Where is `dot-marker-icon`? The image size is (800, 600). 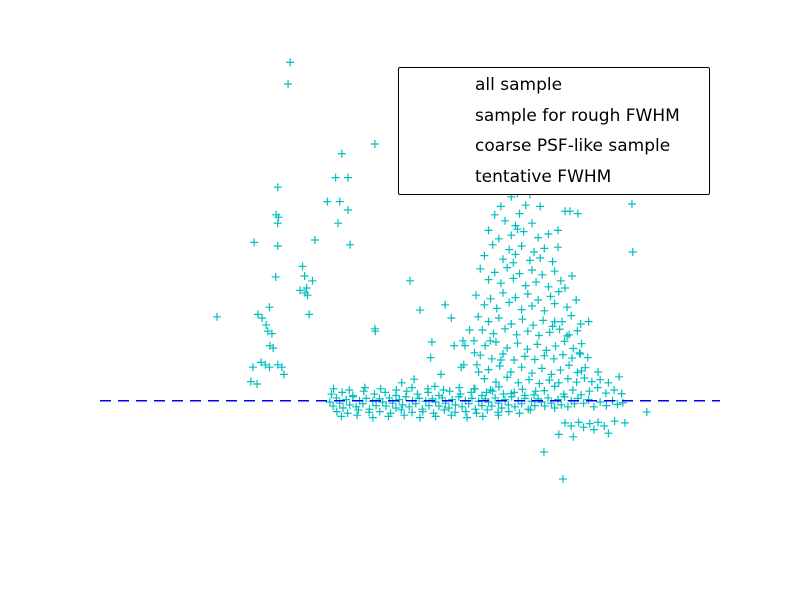
dot-marker-icon is located at coordinates (439, 146).